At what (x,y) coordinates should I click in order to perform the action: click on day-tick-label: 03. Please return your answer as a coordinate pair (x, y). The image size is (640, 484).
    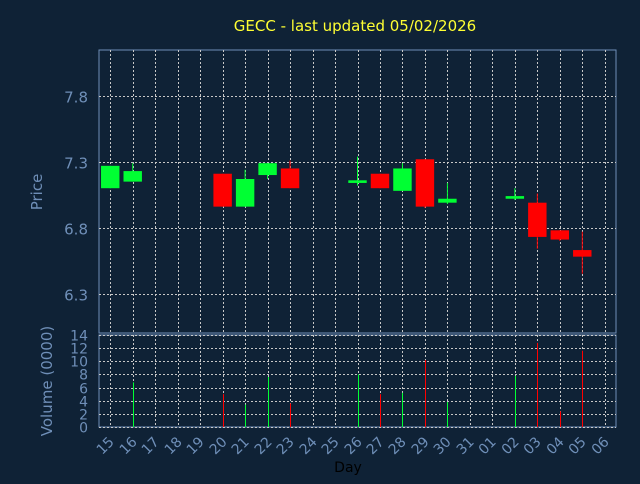
    Looking at the image, I should click on (533, 446).